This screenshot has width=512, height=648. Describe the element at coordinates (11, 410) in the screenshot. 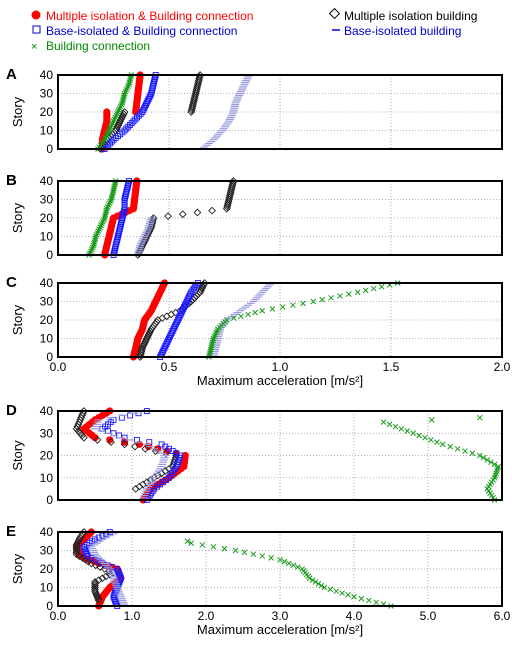

I see `panel-letter: D` at that location.